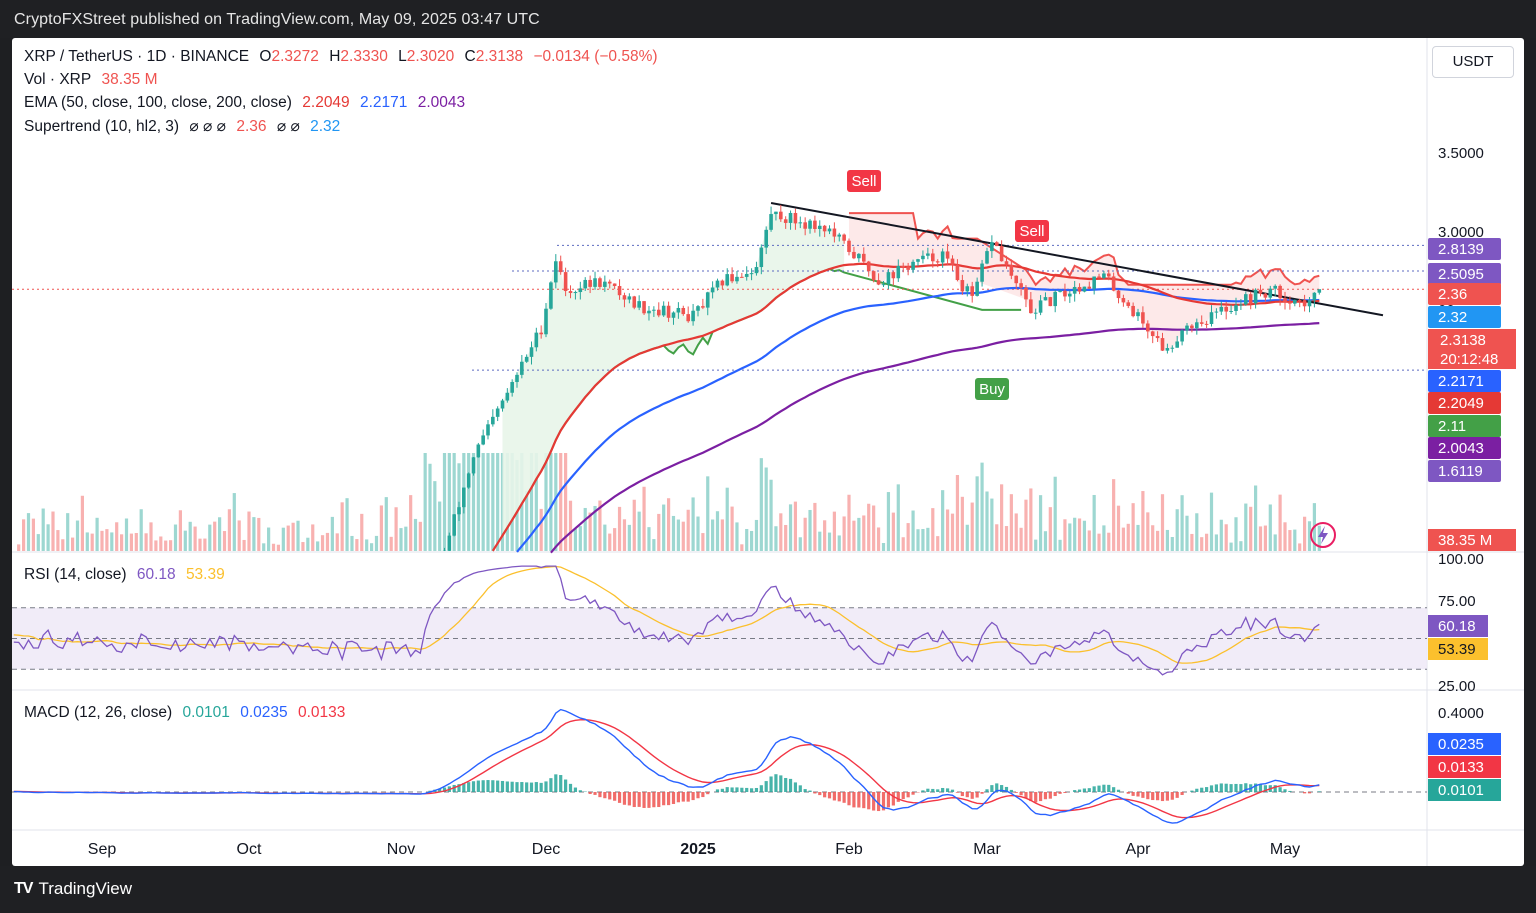 The image size is (1536, 913). I want to click on currency-button: USDT, so click(1473, 62).